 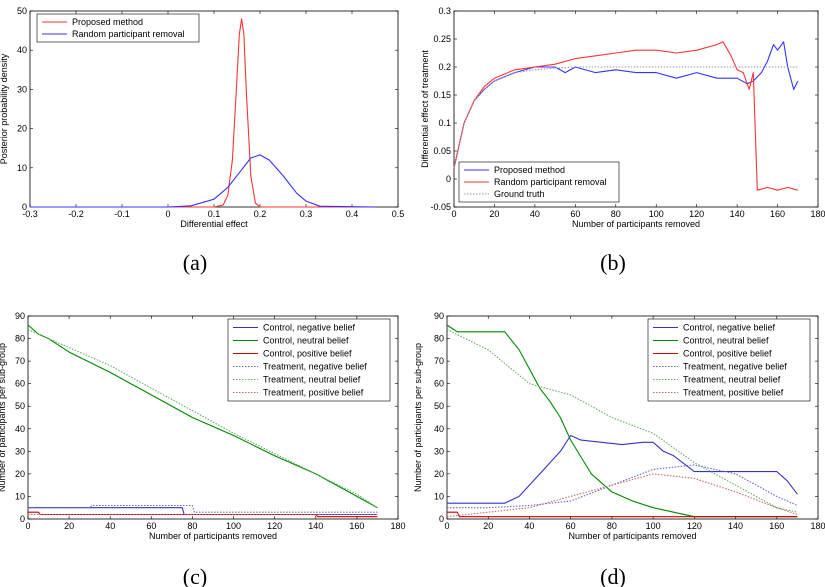 What do you see at coordinates (30, 214) in the screenshot?
I see `x-tick-label: -0.3` at bounding box center [30, 214].